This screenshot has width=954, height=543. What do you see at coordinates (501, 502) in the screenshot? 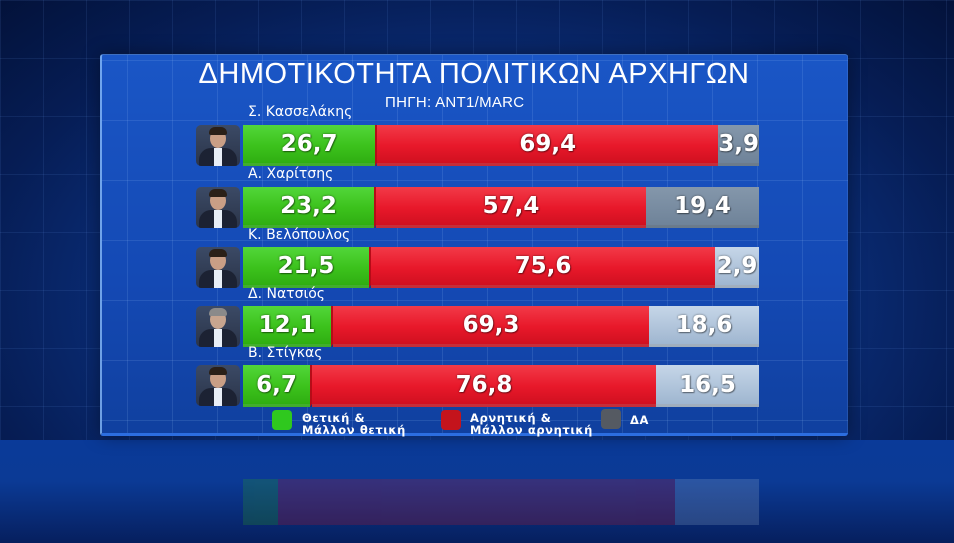
I see `bar-reflection` at bounding box center [501, 502].